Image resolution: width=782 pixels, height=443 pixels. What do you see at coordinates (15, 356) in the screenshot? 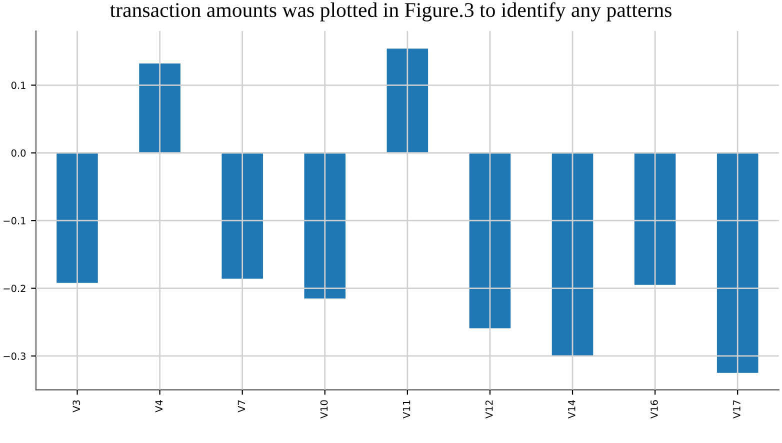
I see `y-tick-label: −0.3` at bounding box center [15, 356].